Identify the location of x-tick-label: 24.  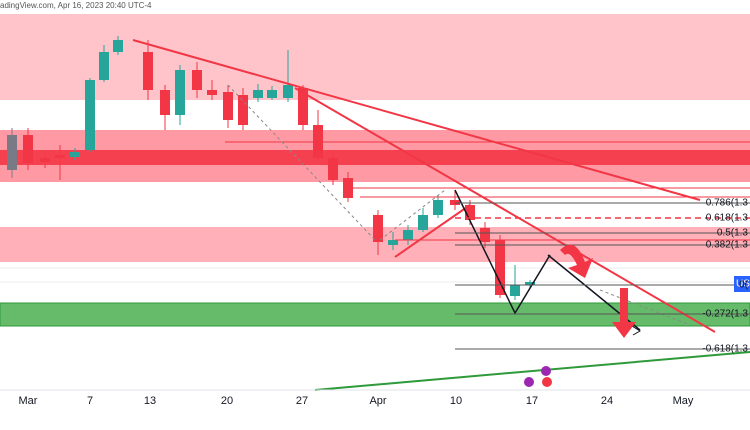
(607, 401).